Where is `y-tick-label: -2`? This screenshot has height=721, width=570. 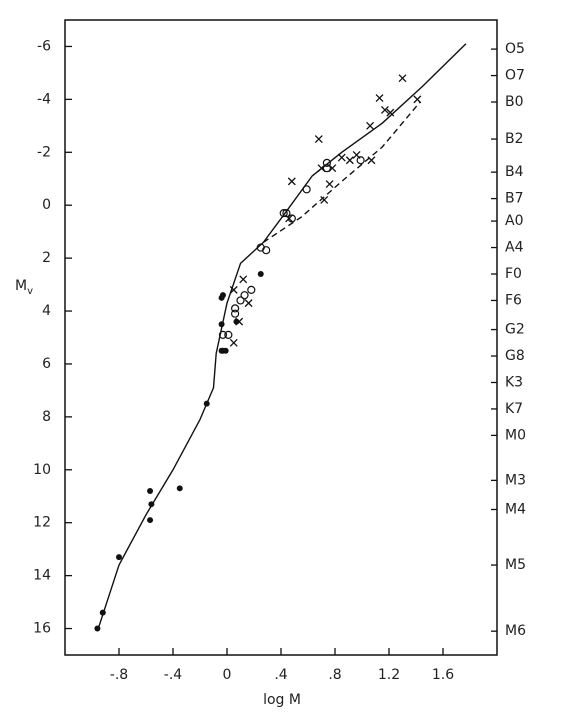 y-tick-label: -2 is located at coordinates (44, 152).